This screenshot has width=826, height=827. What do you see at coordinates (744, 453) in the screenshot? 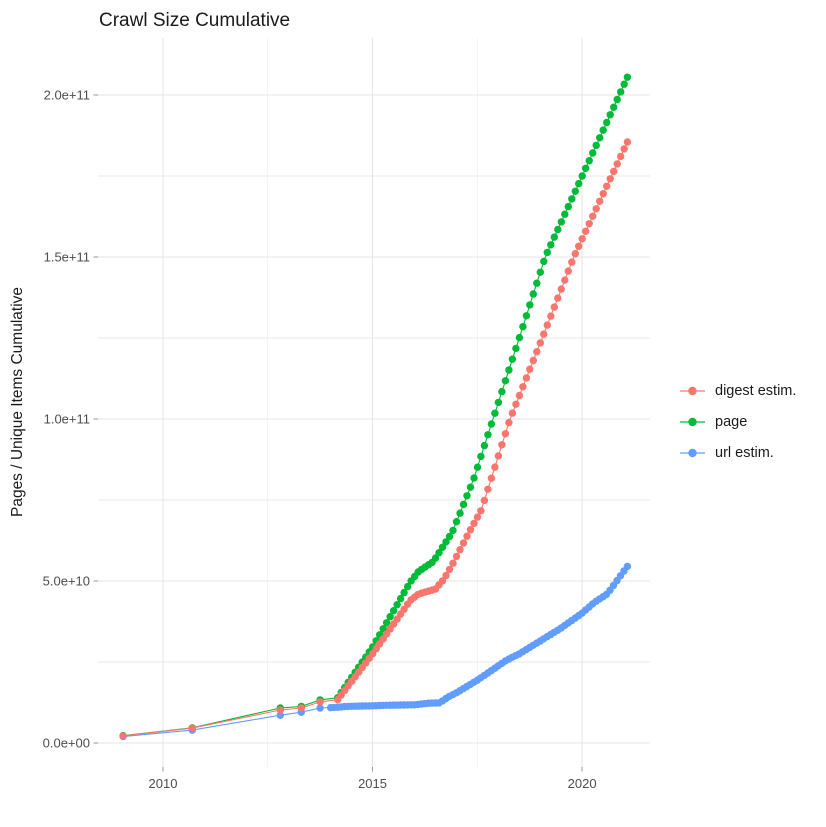
I see `legend-item-label: url estim.` at bounding box center [744, 453].